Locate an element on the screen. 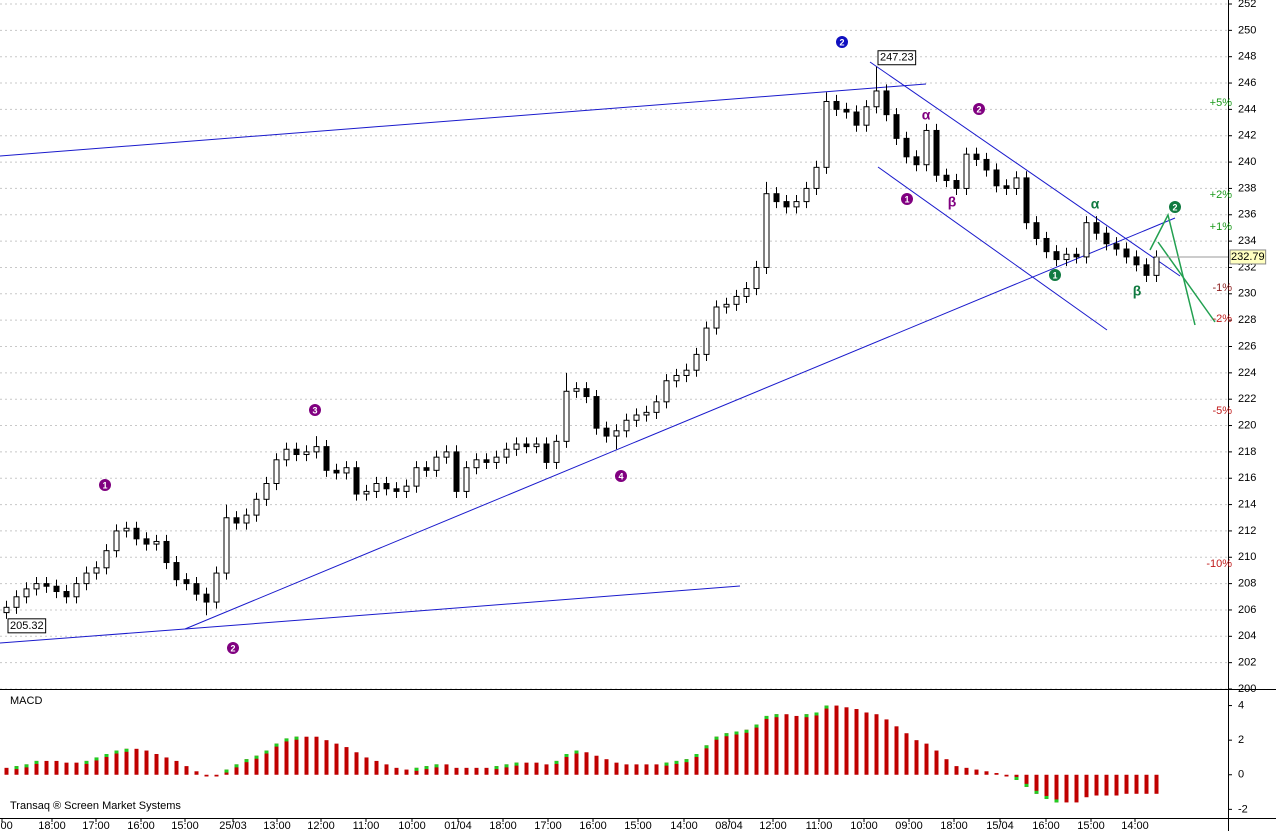  greek-label: β is located at coordinates (952, 202).